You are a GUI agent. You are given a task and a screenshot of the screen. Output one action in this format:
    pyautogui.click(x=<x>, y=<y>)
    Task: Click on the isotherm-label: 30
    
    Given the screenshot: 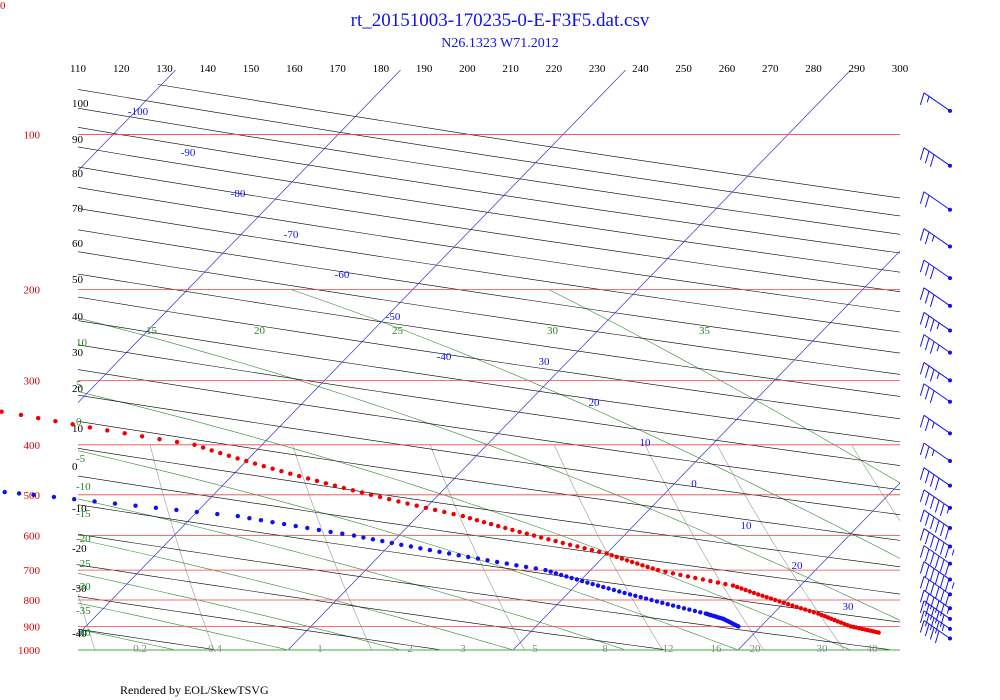 What is the action you would take?
    pyautogui.click(x=545, y=362)
    